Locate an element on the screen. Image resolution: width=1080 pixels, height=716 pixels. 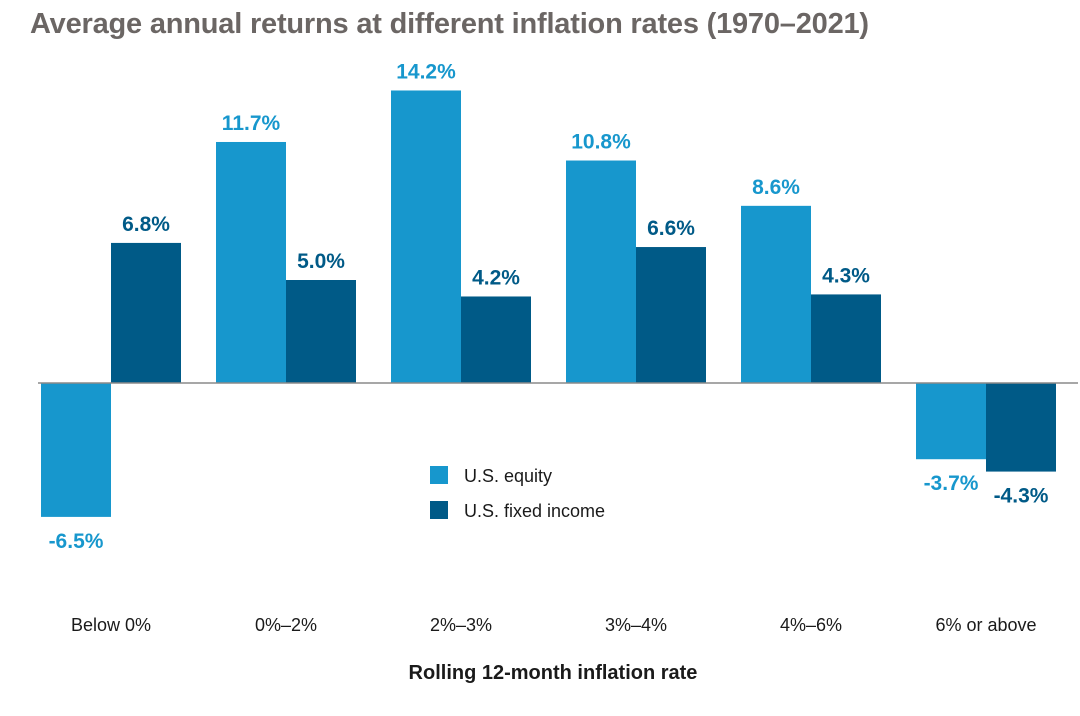
legend: U.S. equity U.S. fixed income is located at coordinates (517, 493).